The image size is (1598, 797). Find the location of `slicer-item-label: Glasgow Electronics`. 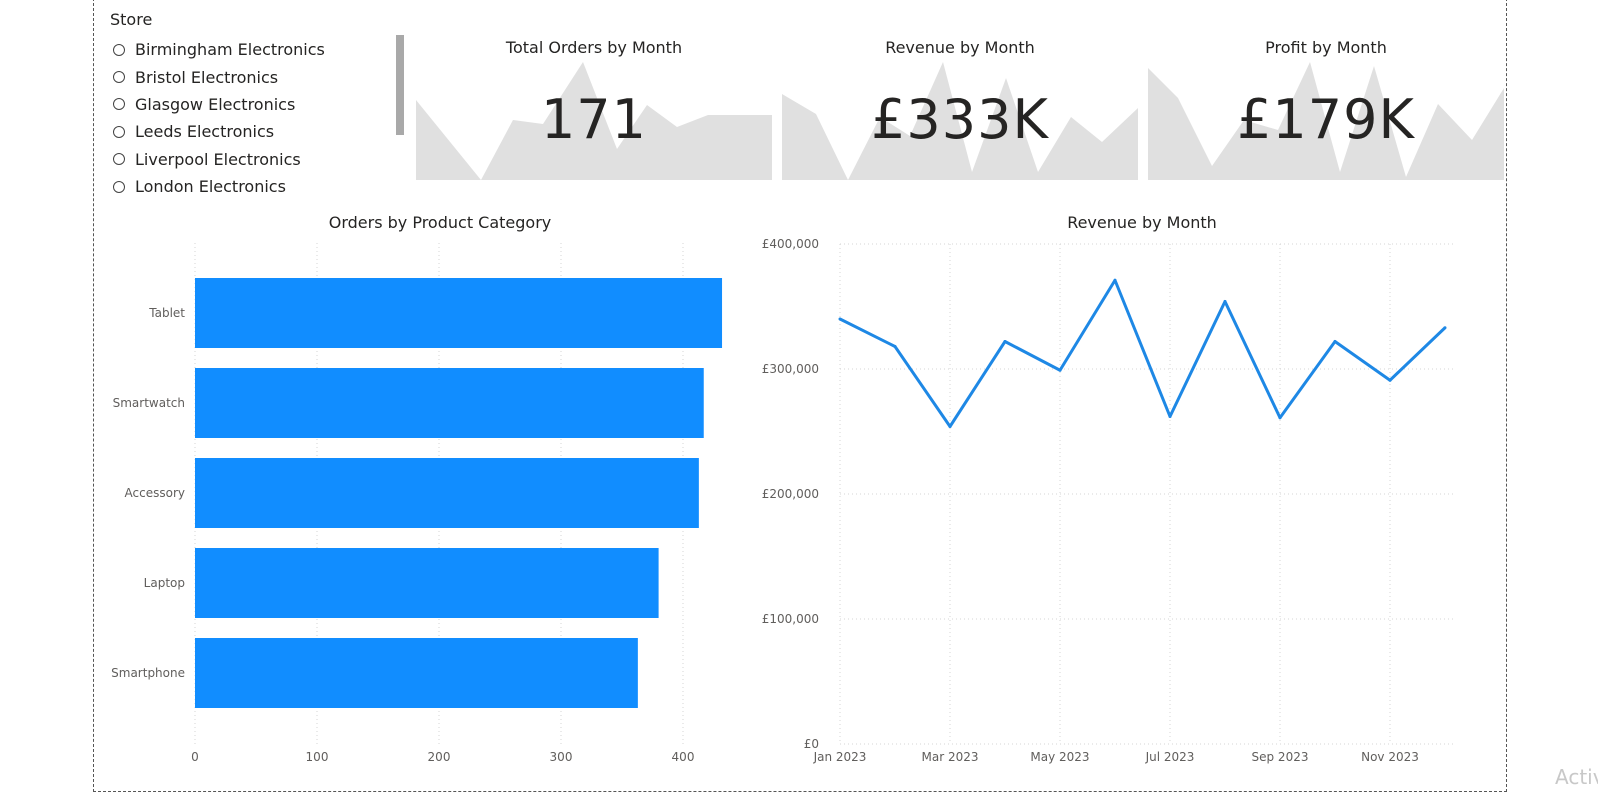

slicer-item-label: Glasgow Electronics is located at coordinates (215, 104).